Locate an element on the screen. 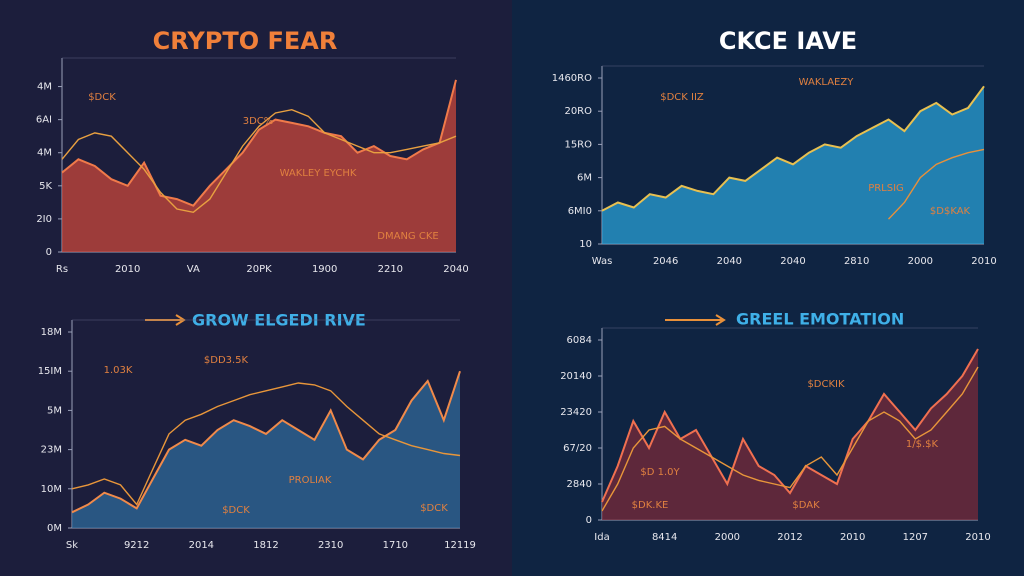  y-tick-label: 5K is located at coordinates (45, 186).